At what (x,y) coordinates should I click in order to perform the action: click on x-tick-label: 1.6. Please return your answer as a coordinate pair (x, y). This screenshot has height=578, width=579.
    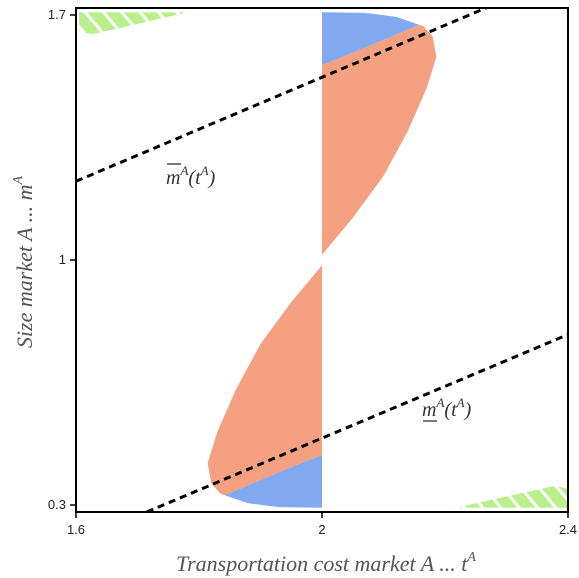
    Looking at the image, I should click on (76, 529).